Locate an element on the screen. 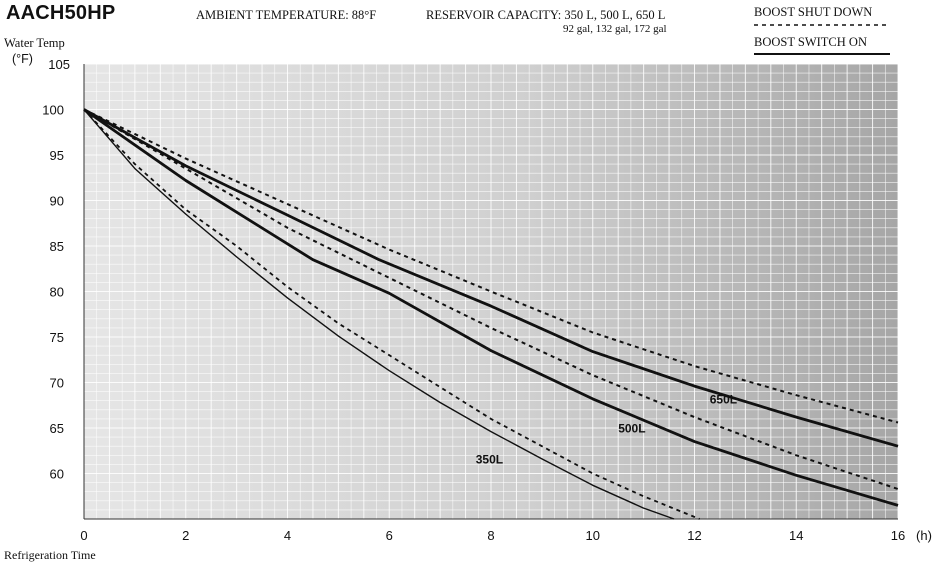 This screenshot has height=564, width=938. x-tick-label: 6 is located at coordinates (389, 535).